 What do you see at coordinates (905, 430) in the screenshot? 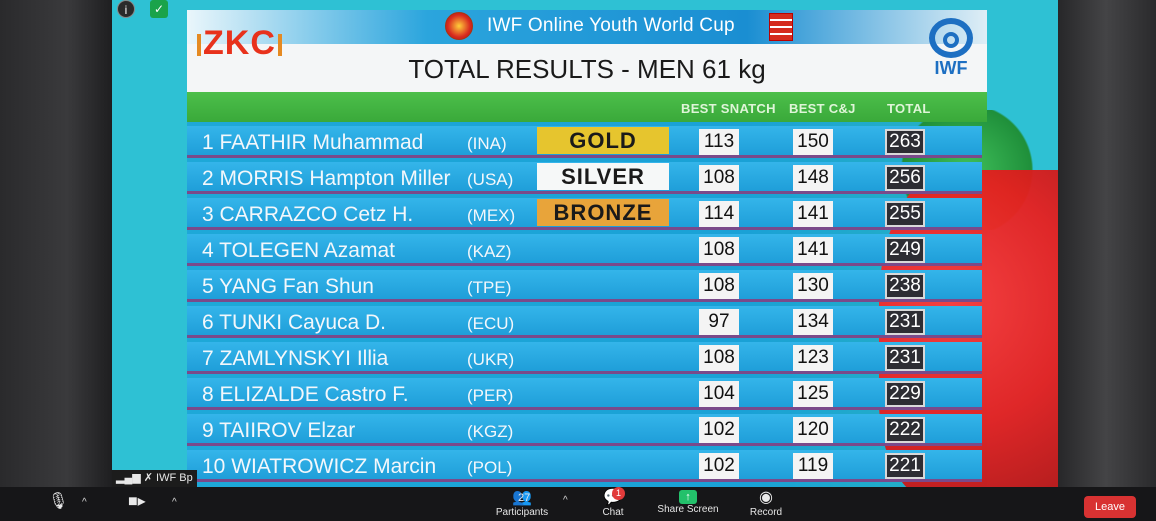
I see `total-cell: 222` at bounding box center [905, 430].